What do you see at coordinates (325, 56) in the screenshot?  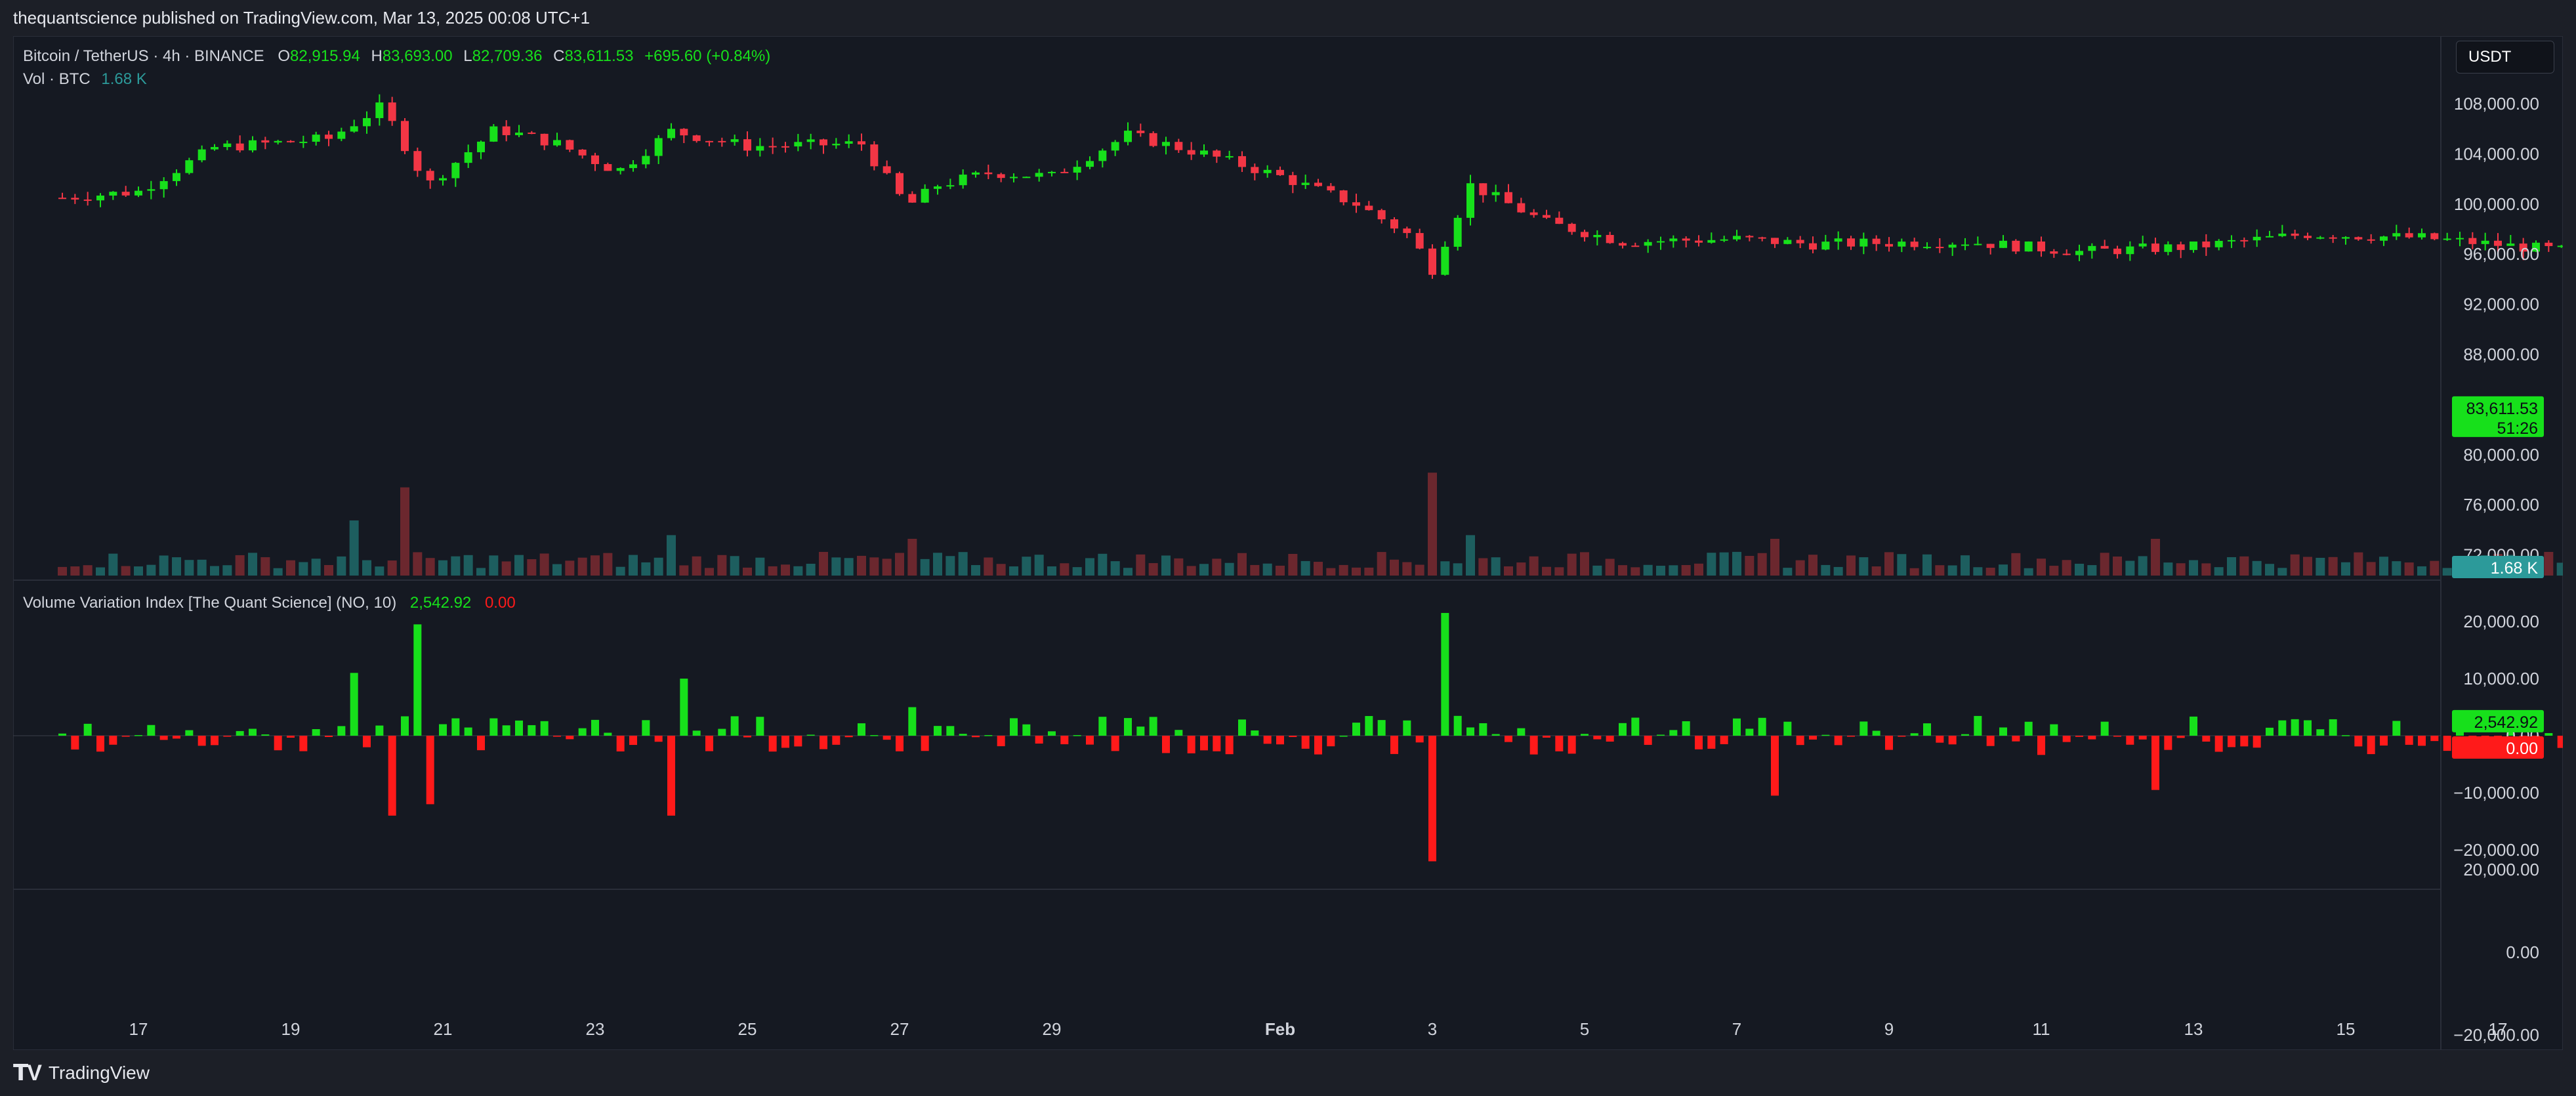 I see `open-value: 82,915.94` at bounding box center [325, 56].